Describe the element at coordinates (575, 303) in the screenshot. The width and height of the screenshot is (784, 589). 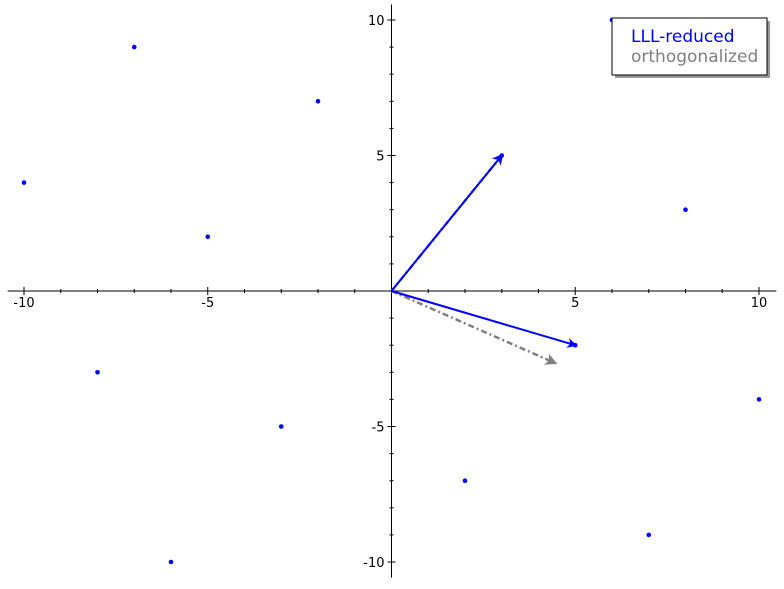
I see `x-tick-label: 5` at that location.